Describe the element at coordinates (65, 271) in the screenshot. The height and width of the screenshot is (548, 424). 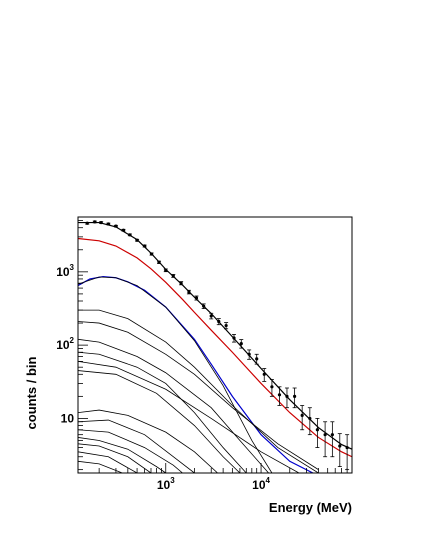
I see `y-tick-label: 10³` at that location.